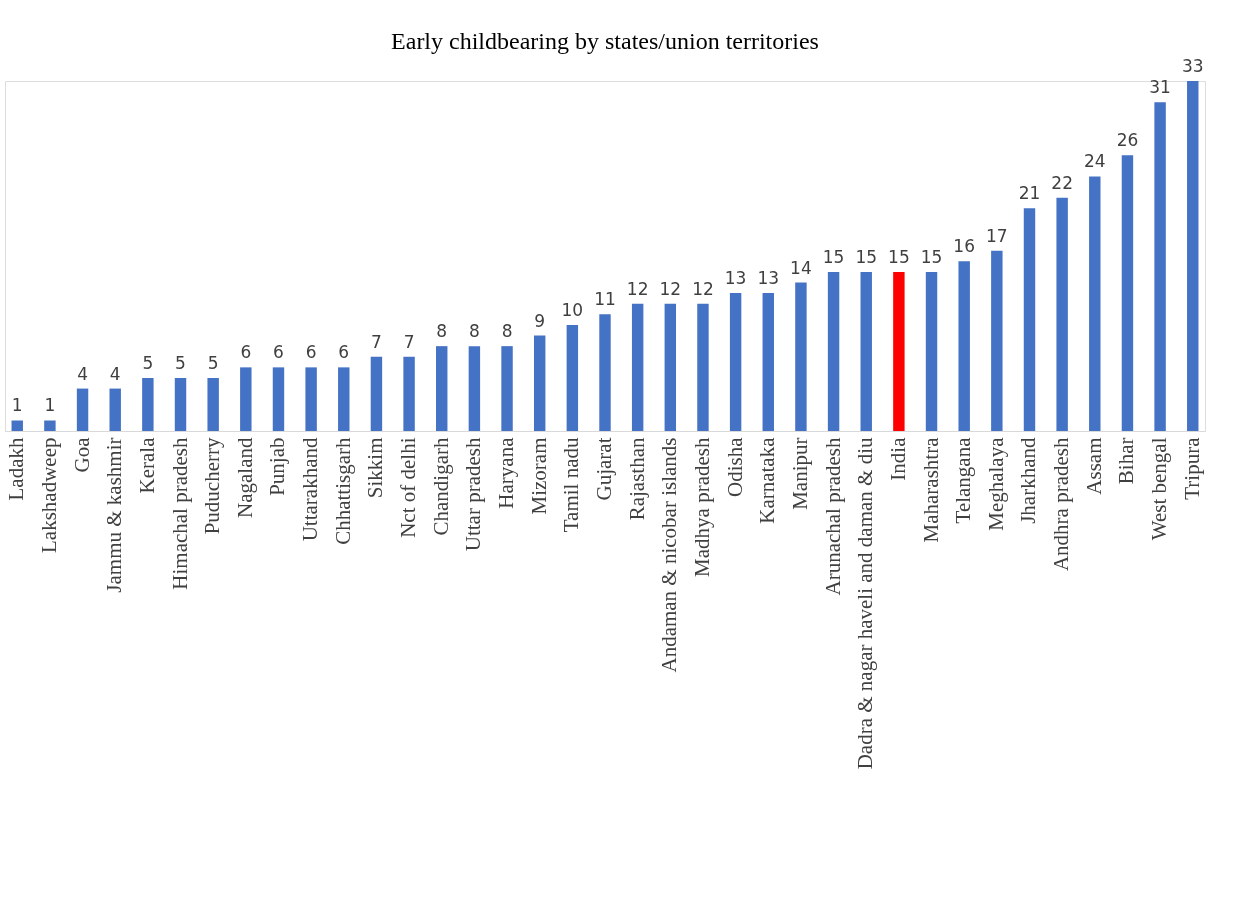 The width and height of the screenshot is (1250, 902). What do you see at coordinates (572, 309) in the screenshot?
I see `data-label: 10` at bounding box center [572, 309].